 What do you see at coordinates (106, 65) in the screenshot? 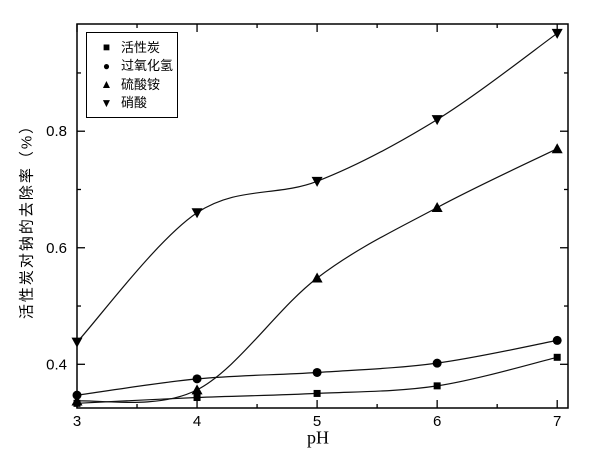
I see `circle-marker-icon: ●` at bounding box center [106, 65].